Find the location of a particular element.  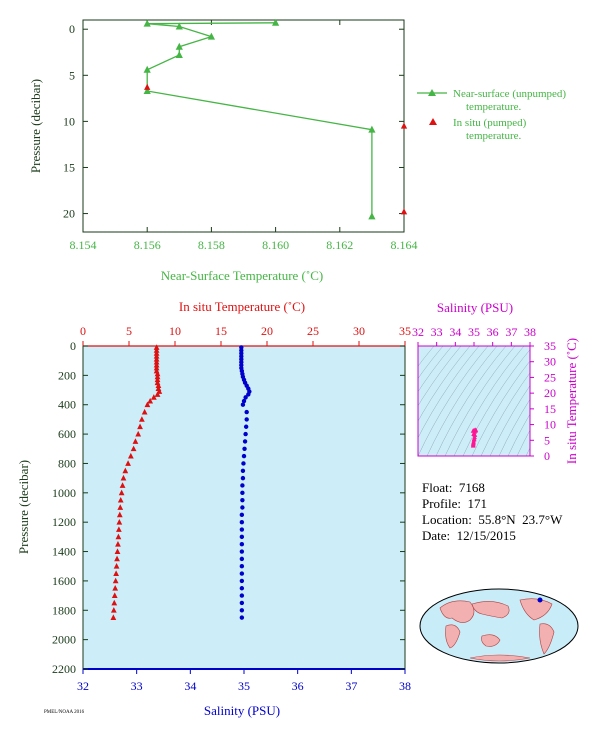

world-map-inset is located at coordinates (499, 626).